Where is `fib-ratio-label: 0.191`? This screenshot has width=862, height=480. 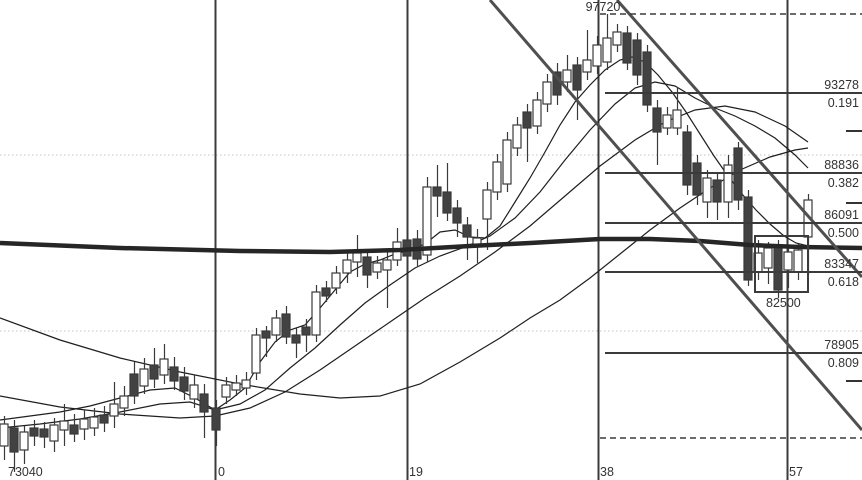
fib-ratio-label: 0.191 is located at coordinates (843, 103).